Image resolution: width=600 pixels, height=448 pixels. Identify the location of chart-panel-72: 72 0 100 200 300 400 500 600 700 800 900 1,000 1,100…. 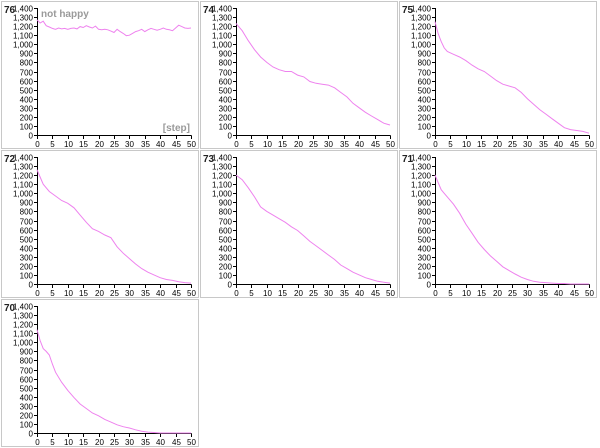
(100, 224).